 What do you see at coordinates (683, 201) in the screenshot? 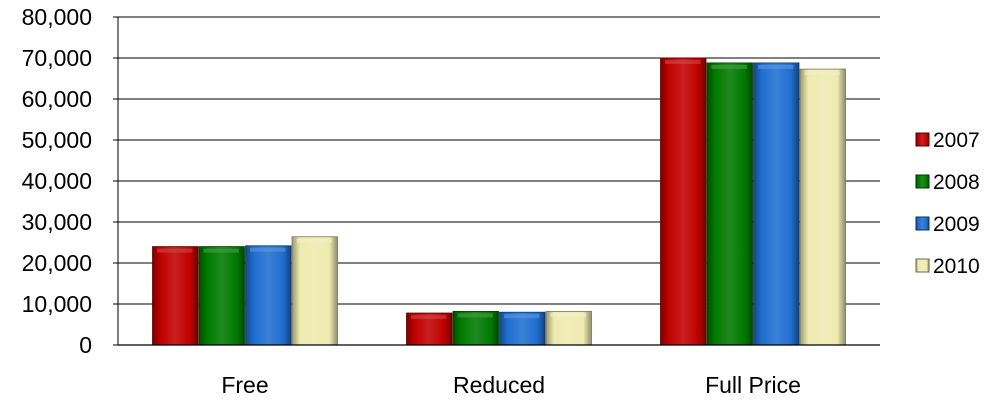
I see `bar-2007-full-price` at bounding box center [683, 201].